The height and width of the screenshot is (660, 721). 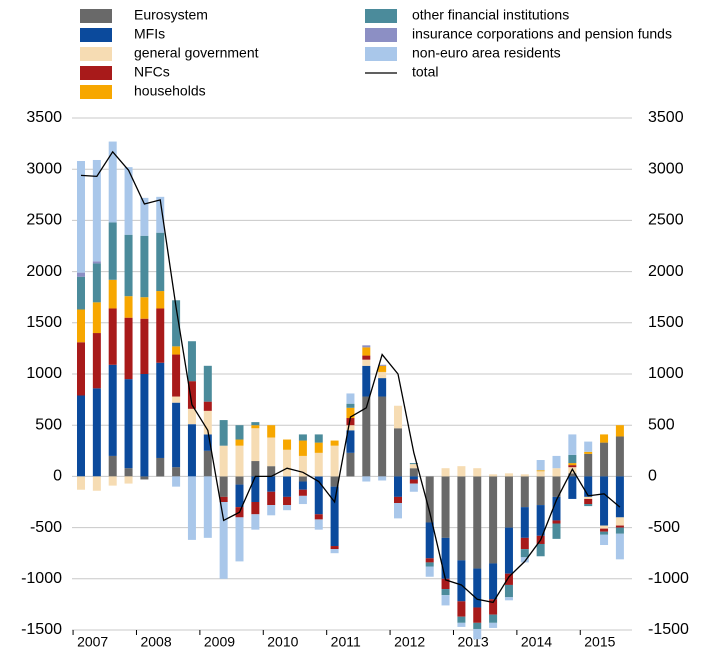 What do you see at coordinates (44, 373) in the screenshot?
I see `y-tick-label: 1000` at bounding box center [44, 373].